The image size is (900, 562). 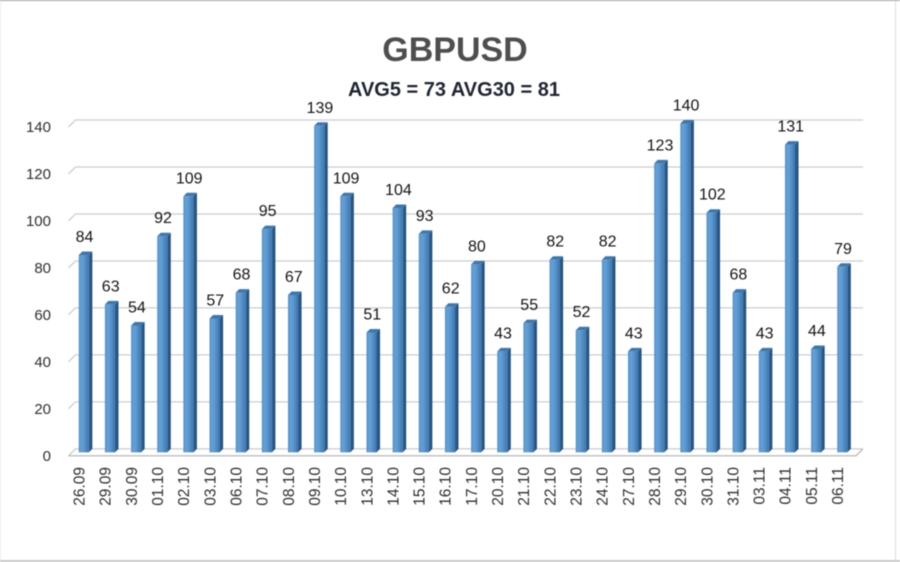 I want to click on svg-text: 28.10, so click(x=655, y=486).